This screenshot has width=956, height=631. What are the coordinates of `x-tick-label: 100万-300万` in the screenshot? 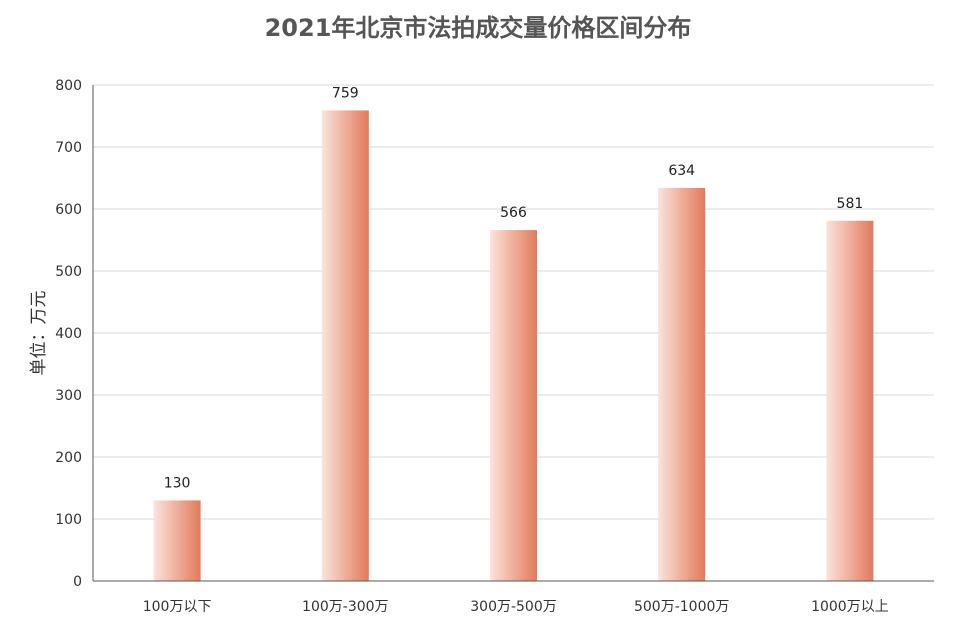 It's located at (345, 607).